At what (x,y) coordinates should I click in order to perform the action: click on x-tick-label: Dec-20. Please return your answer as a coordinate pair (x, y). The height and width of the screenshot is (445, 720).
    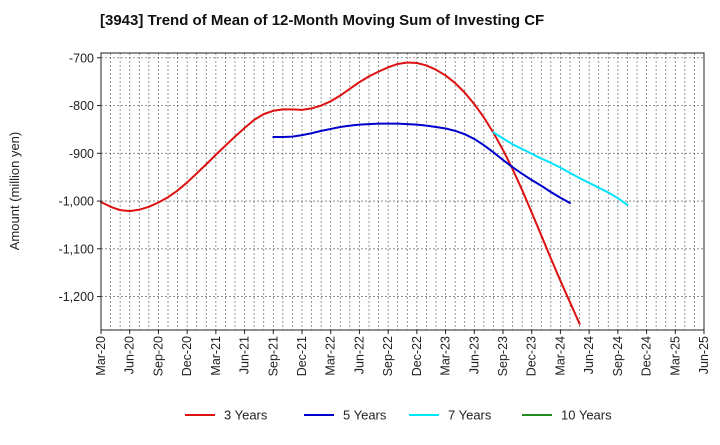
    Looking at the image, I should click on (187, 356).